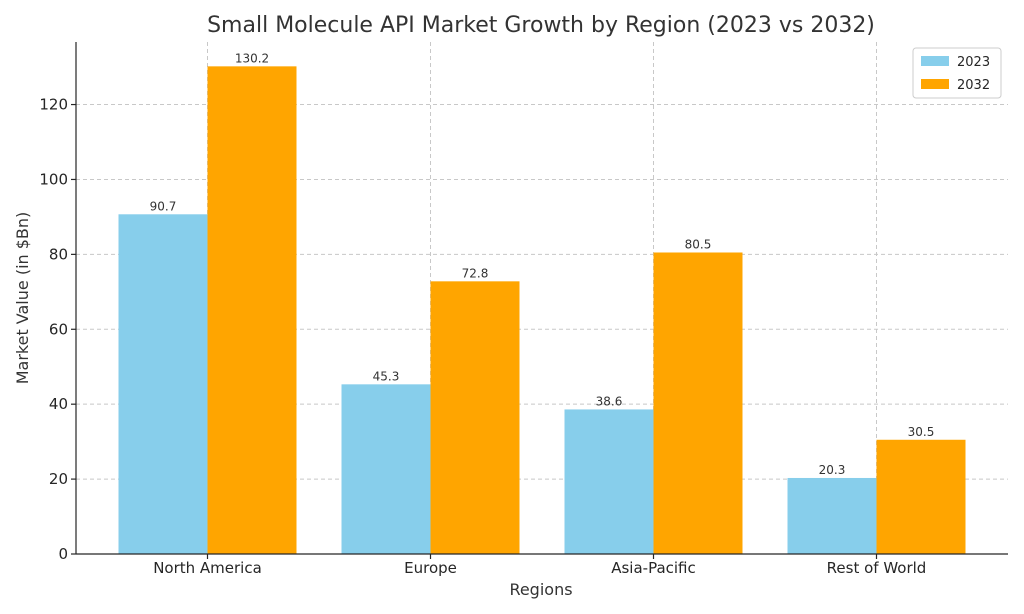 Image resolution: width=1024 pixels, height=614 pixels. What do you see at coordinates (53, 105) in the screenshot?
I see `y-tick-label: 120` at bounding box center [53, 105].